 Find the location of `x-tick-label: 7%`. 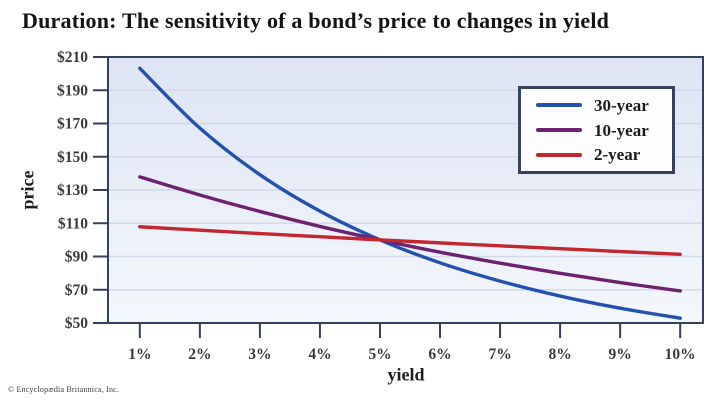

x-tick-label: 7% is located at coordinates (499, 354).